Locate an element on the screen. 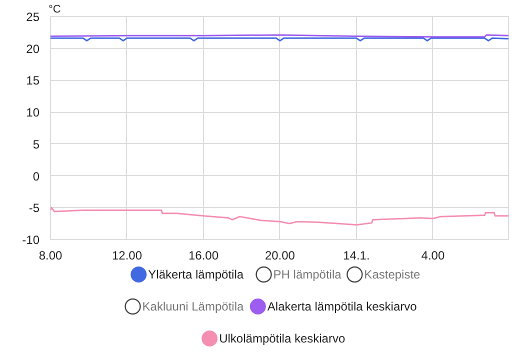 The image size is (530, 354). x-tick-label: 8.00 is located at coordinates (50, 255).